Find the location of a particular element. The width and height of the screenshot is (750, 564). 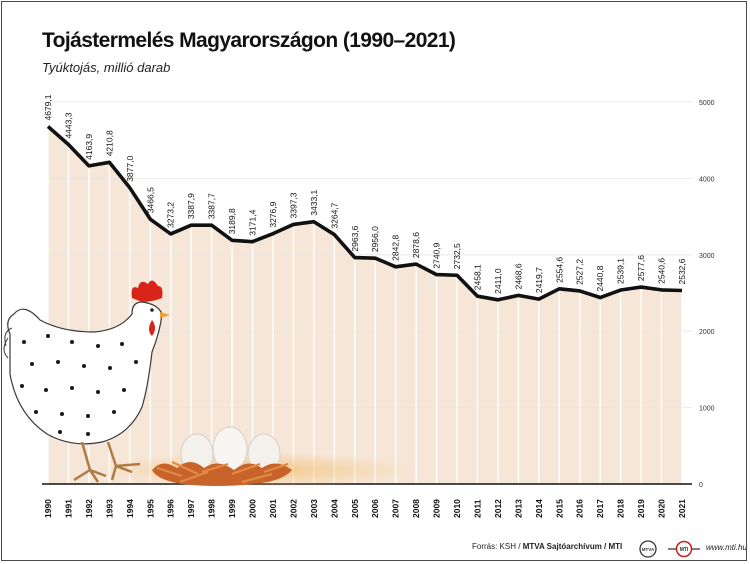

data-label: 2539,1 is located at coordinates (621, 271).